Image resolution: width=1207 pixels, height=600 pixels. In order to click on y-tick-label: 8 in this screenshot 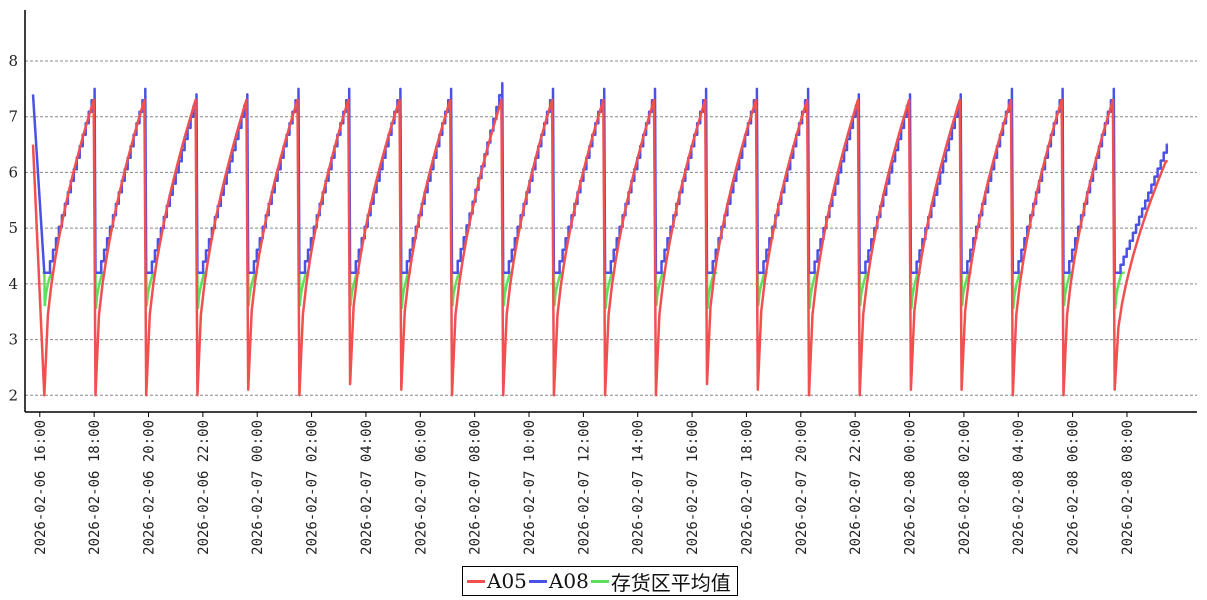, I will do `click(13, 61)`.